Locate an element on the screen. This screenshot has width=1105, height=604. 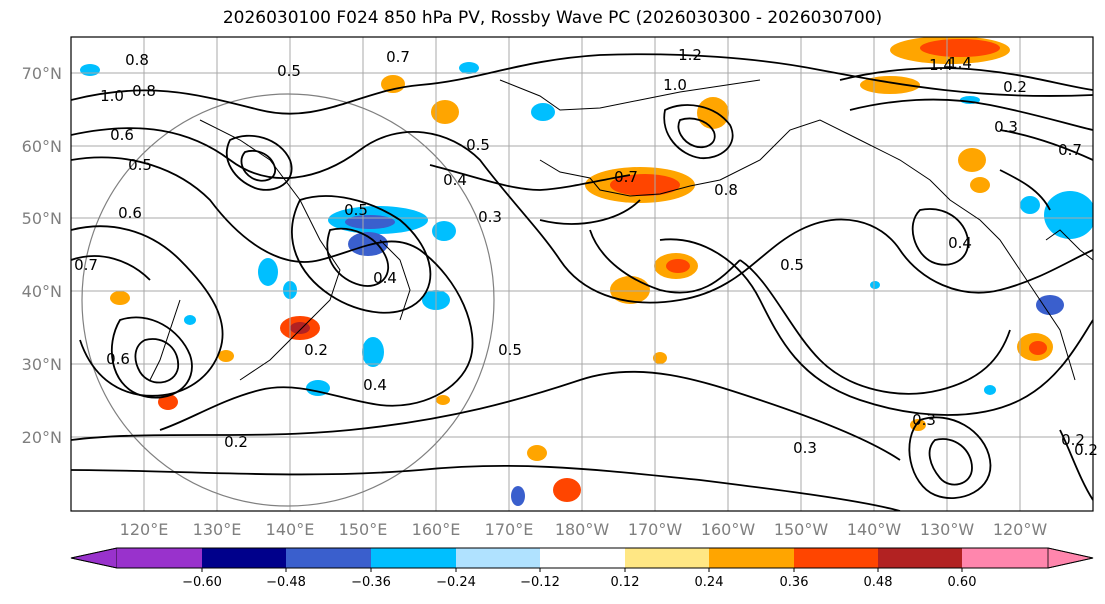
lat-label: 70°N is located at coordinates (42, 73).